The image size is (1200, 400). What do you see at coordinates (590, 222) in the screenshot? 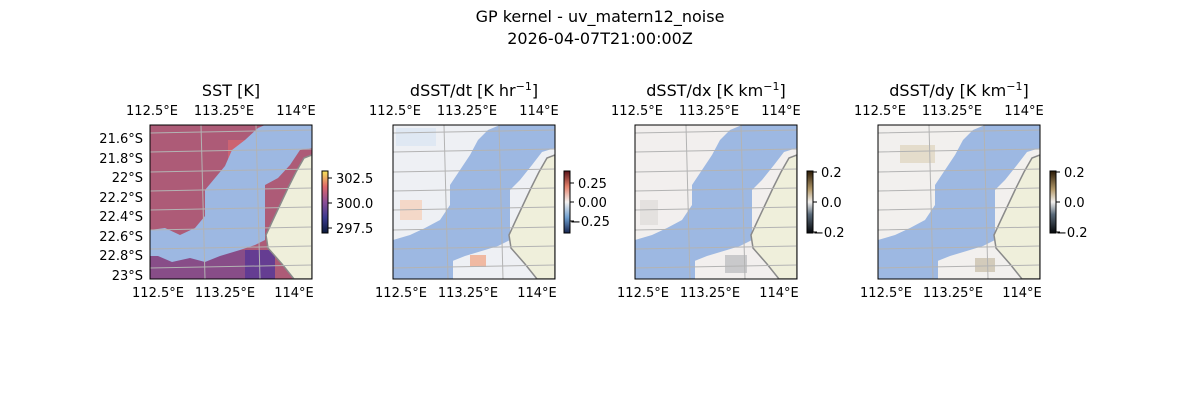
I see `colorbar-tick-label: −0.25` at bounding box center [590, 222].